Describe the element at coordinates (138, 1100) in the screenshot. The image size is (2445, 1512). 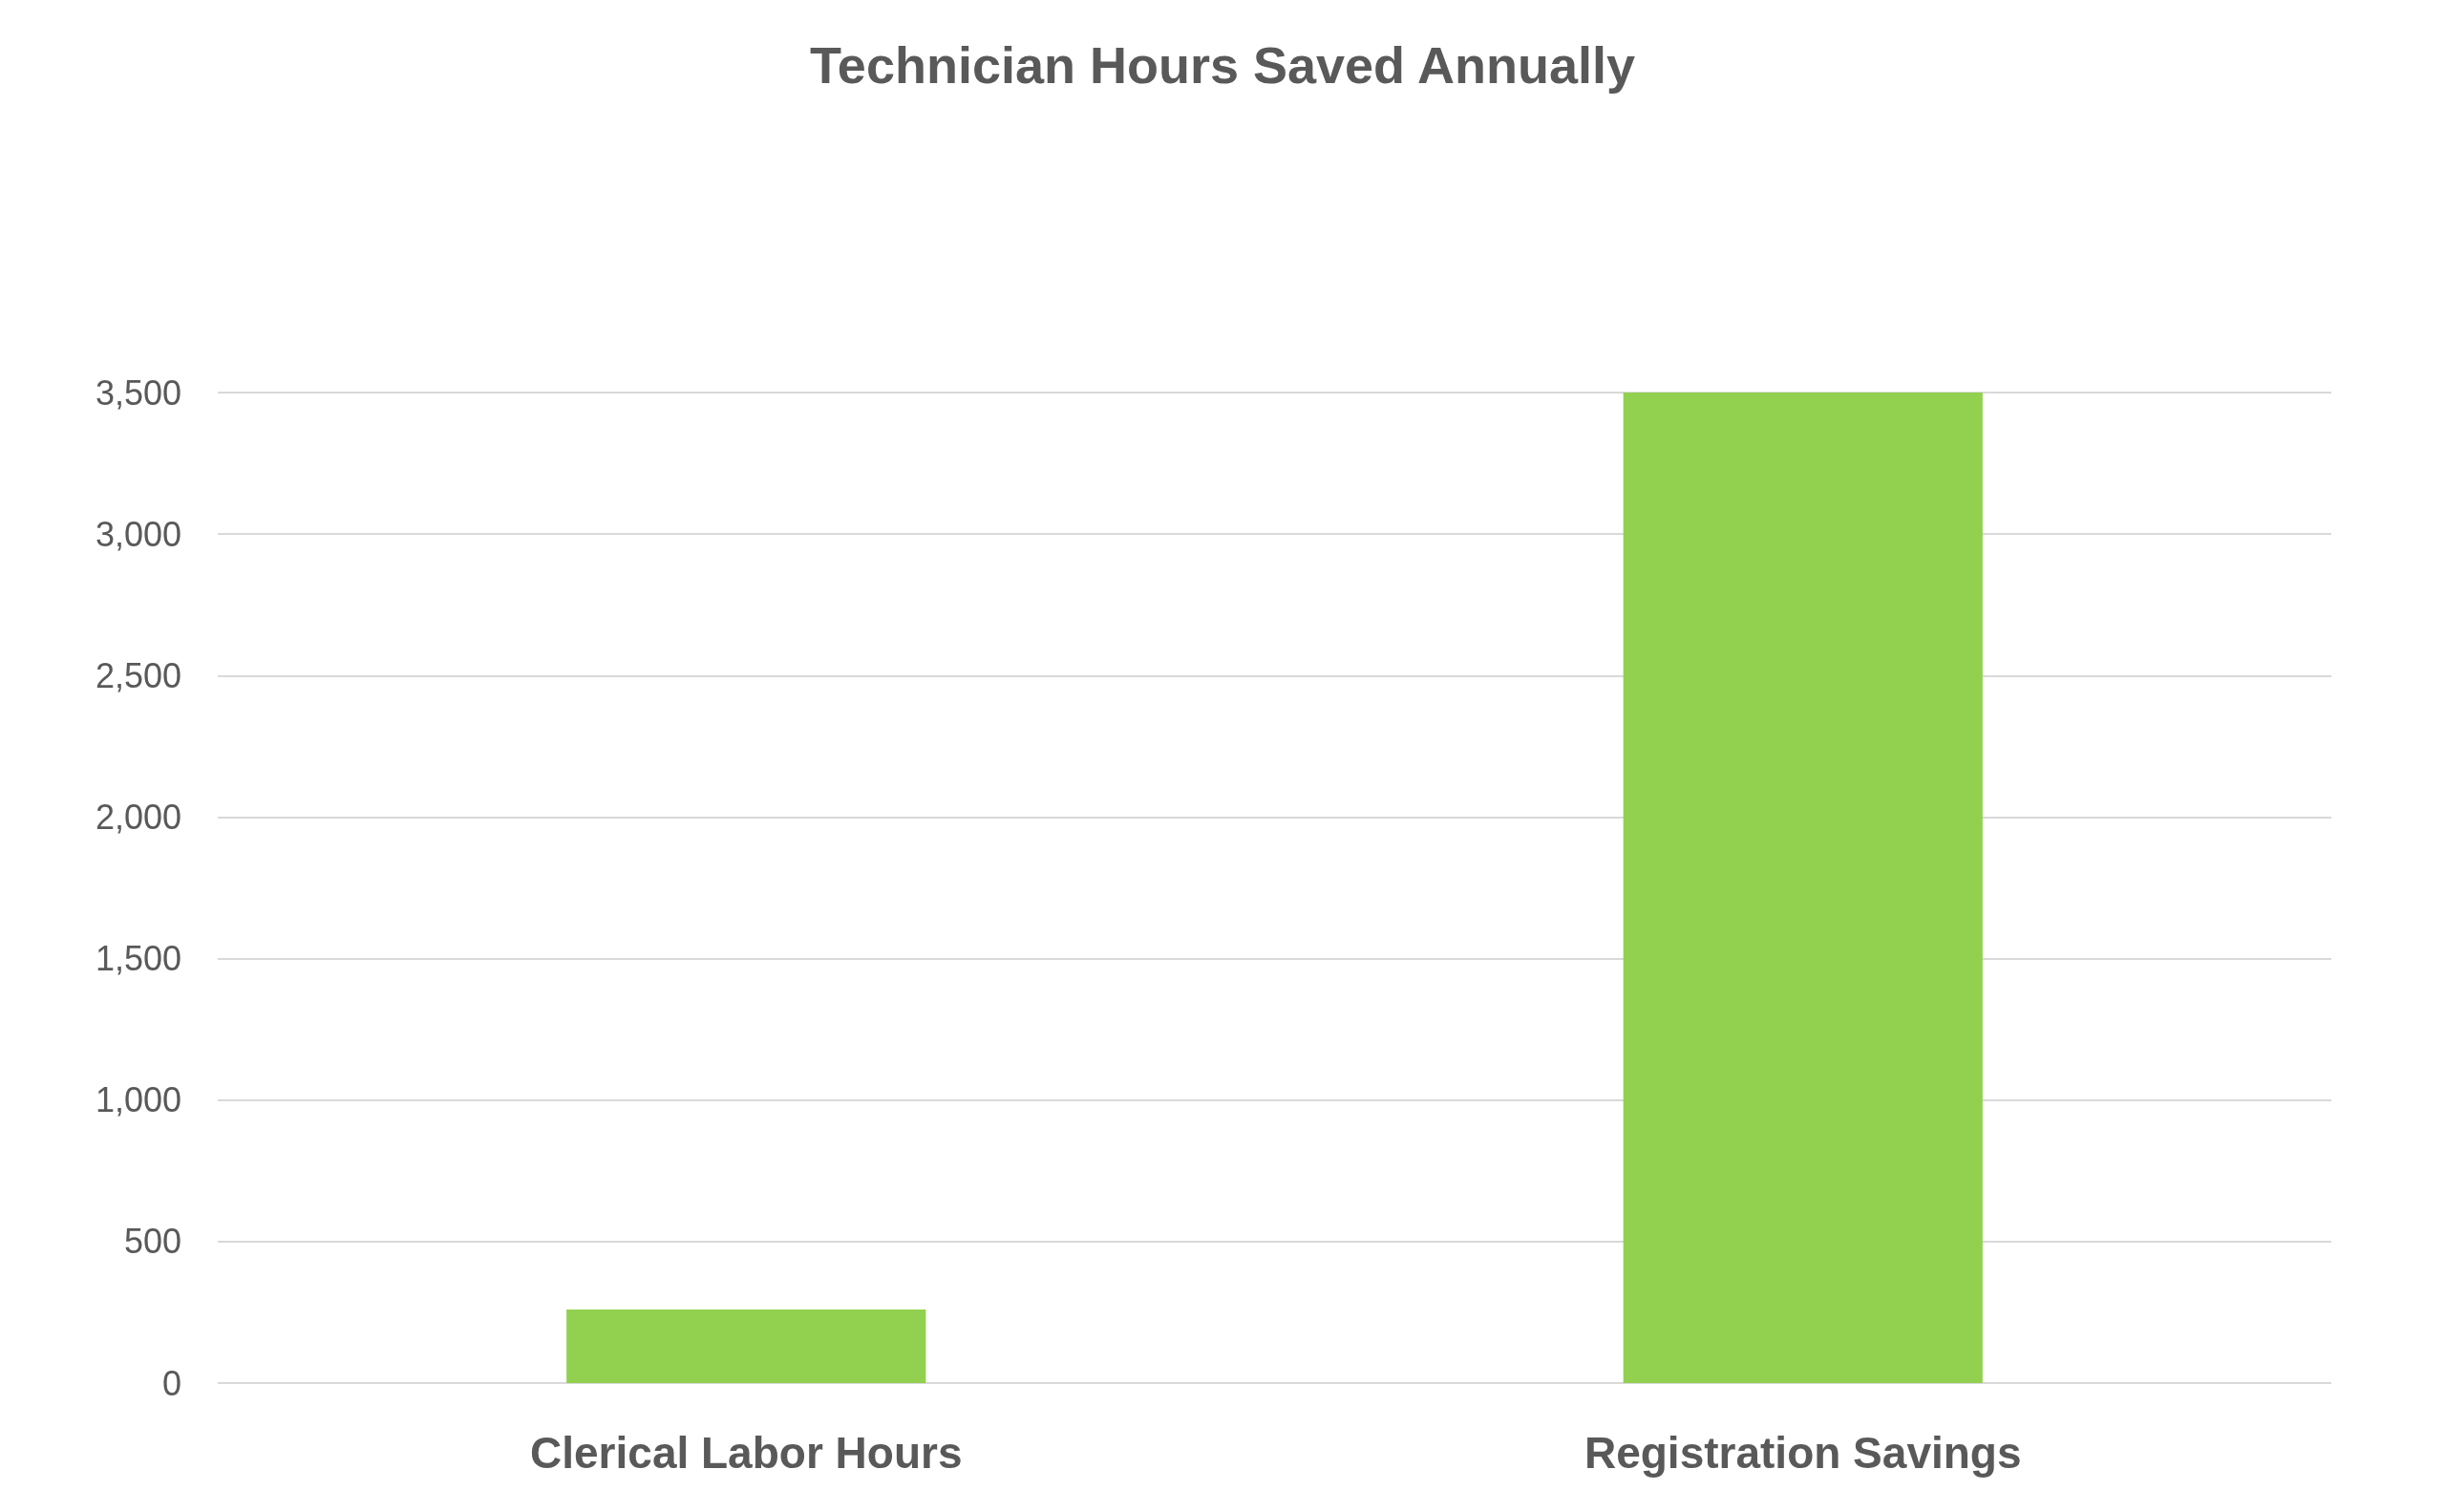
I see `y-tick-label: 1,000` at that location.